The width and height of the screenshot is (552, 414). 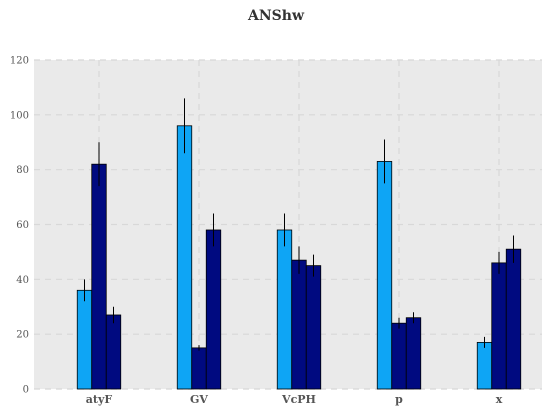 What do you see at coordinates (298, 399) in the screenshot?
I see `x-tick-label: VcPH` at bounding box center [298, 399].